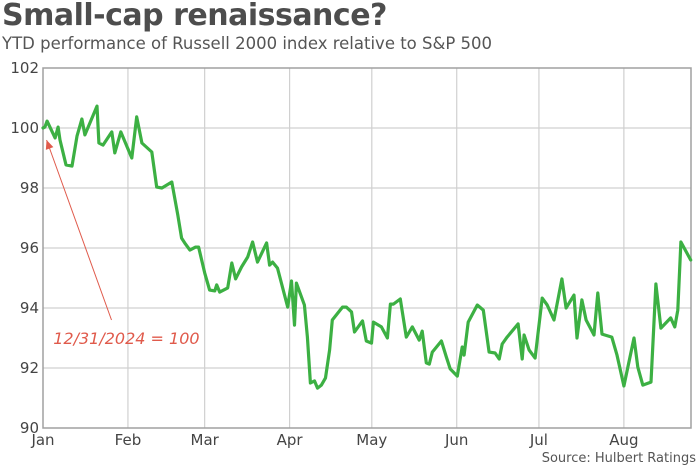 The height and width of the screenshot is (471, 700). I want to click on annotation-arrow-line, so click(79, 230).